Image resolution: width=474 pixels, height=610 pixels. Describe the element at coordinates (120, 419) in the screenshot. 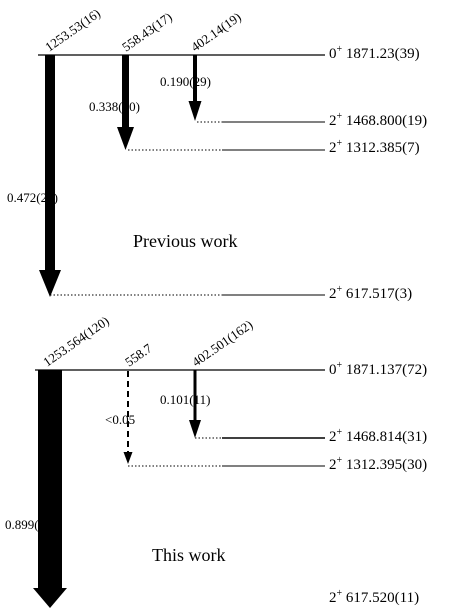

I see `intensity-558: <0.05` at that location.